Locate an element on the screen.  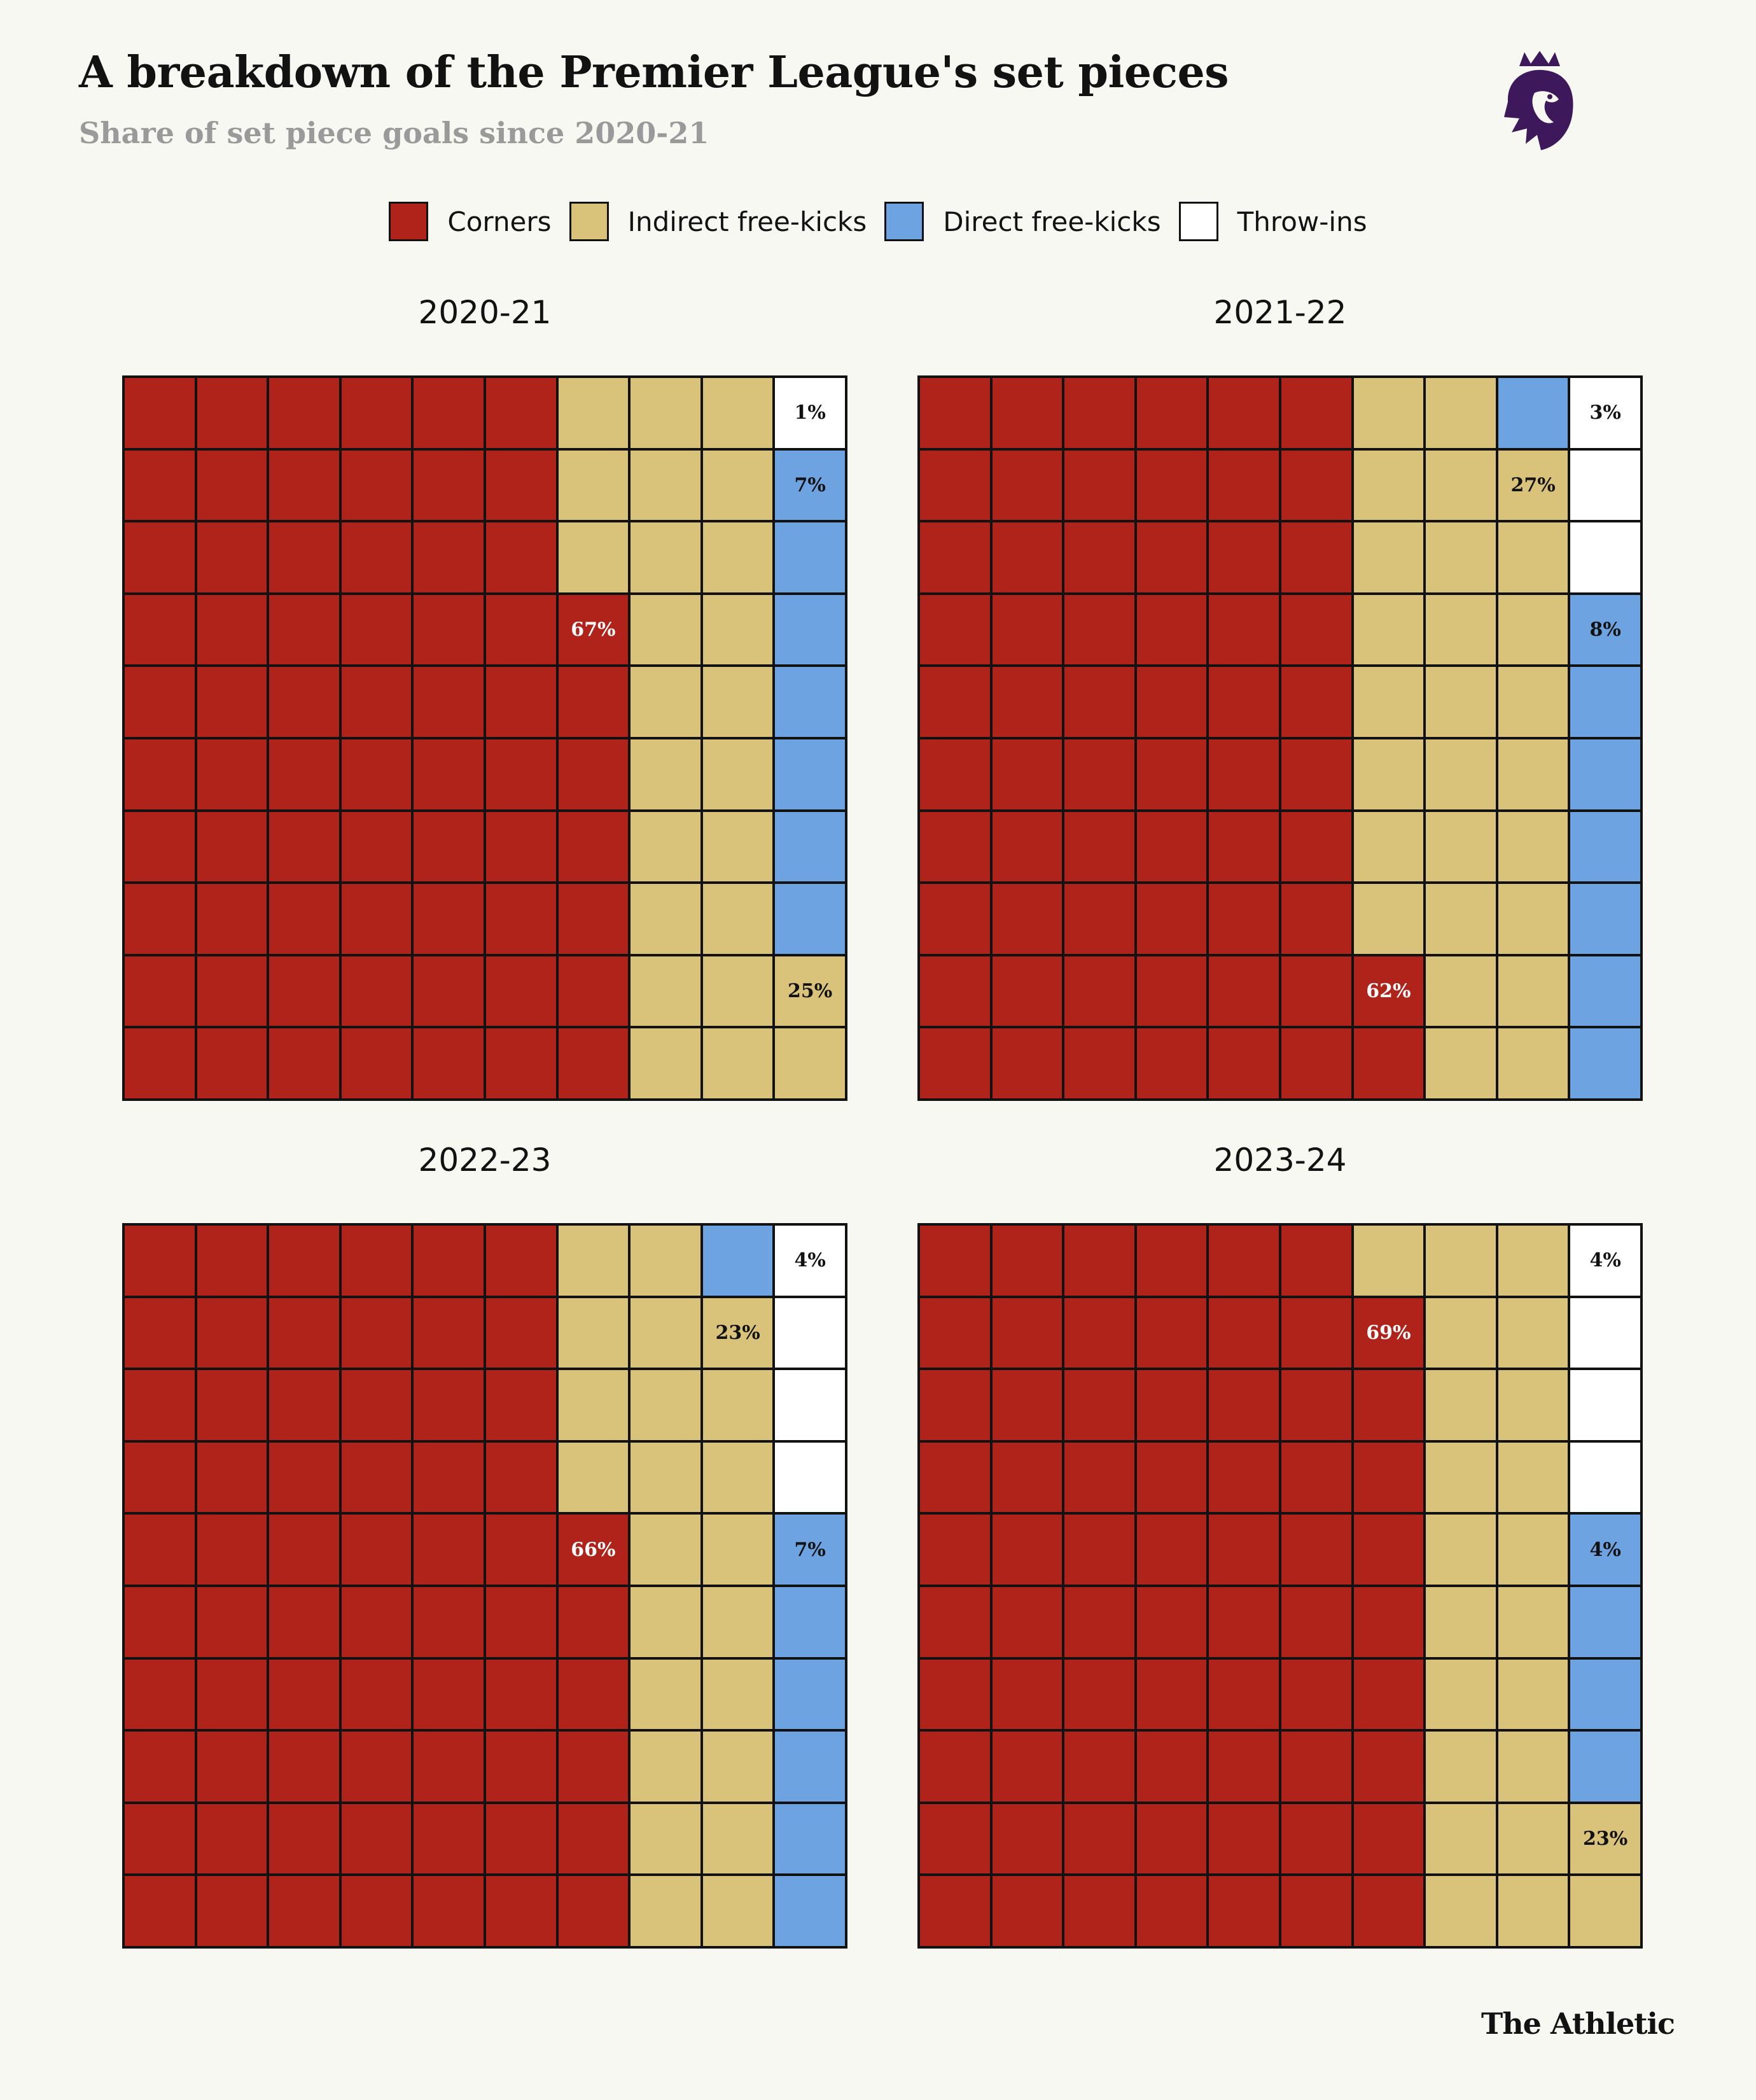
waffle-cell-throw is located at coordinates (810, 1405).